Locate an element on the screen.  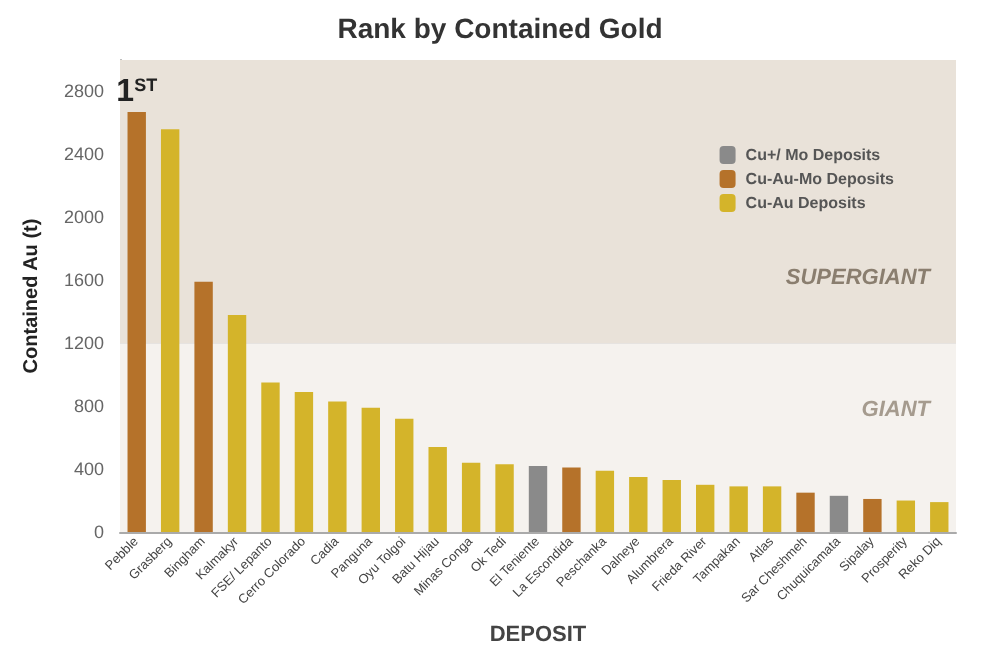
chart-title: Rank by Contained Gold is located at coordinates (500, 28).